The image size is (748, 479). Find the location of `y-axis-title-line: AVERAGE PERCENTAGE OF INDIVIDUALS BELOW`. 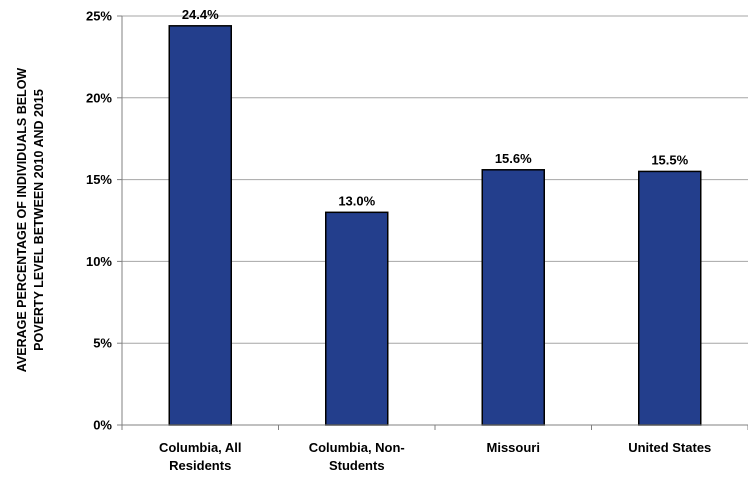

y-axis-title-line: AVERAGE PERCENTAGE OF INDIVIDUALS BELOW is located at coordinates (22, 220).